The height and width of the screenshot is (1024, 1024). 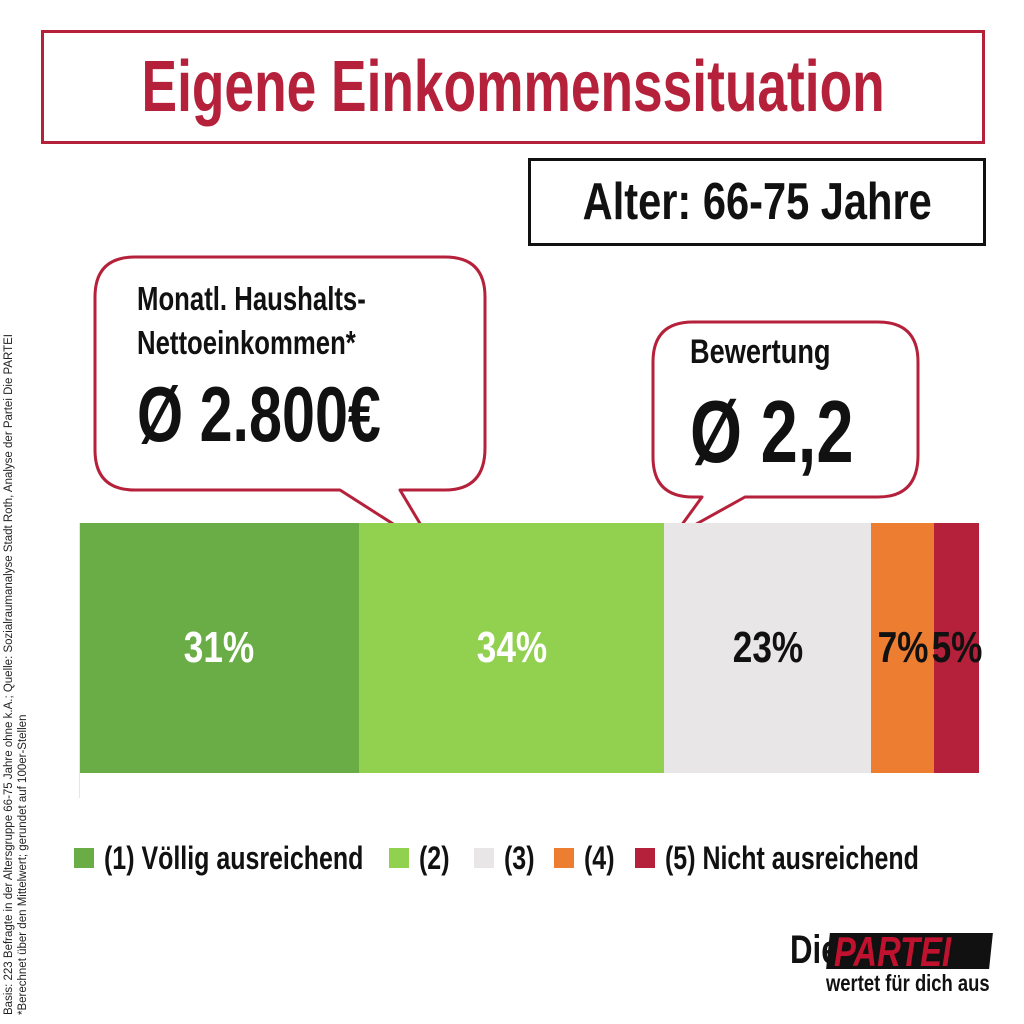 I want to click on title-box: Eigene Einkommenssituation, so click(x=513, y=87).